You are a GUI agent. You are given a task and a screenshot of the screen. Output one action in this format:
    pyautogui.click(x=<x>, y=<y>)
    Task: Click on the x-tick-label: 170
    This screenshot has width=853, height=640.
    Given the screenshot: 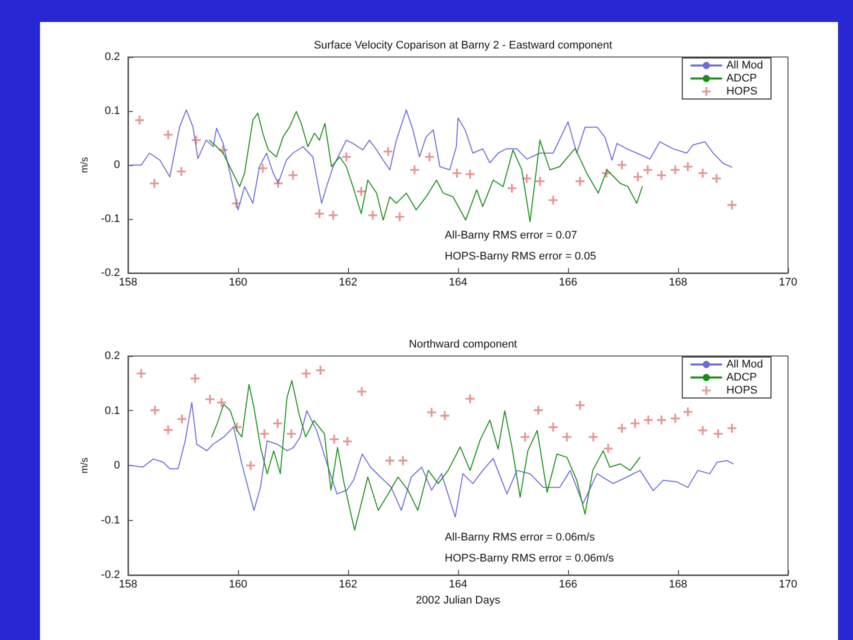 What is the action you would take?
    pyautogui.click(x=788, y=584)
    